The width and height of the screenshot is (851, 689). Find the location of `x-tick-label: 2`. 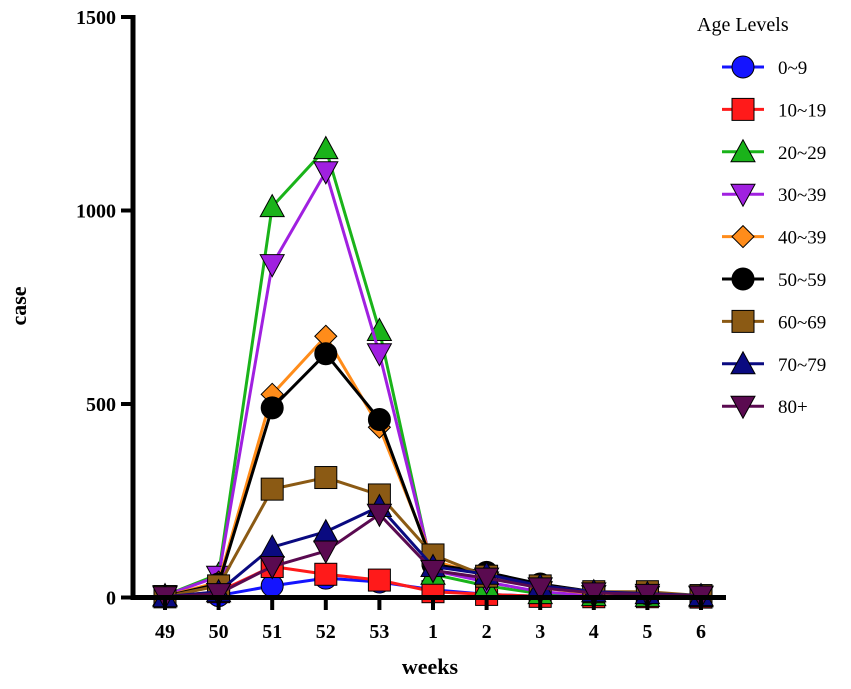

x-tick-label: 2 is located at coordinates (487, 632).